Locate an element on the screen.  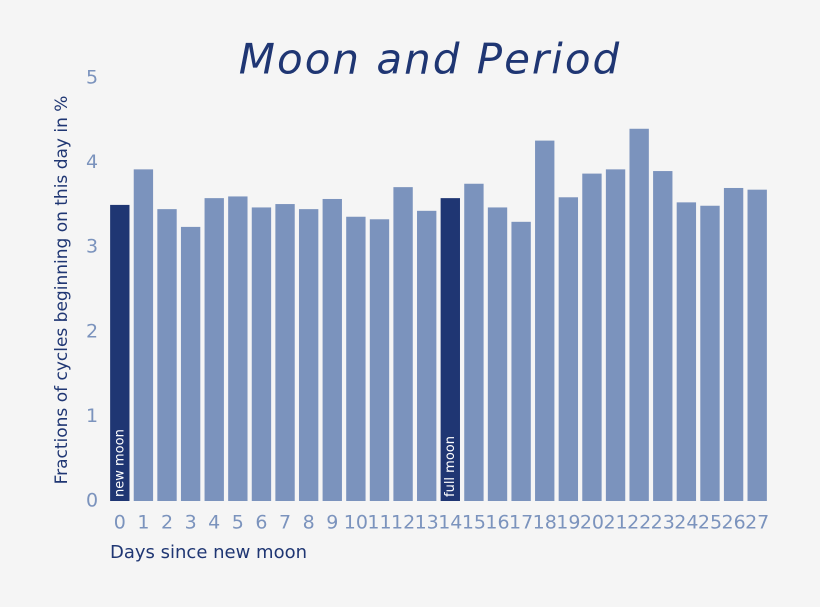
chart-title: Moon and Period is located at coordinates (430, 59).